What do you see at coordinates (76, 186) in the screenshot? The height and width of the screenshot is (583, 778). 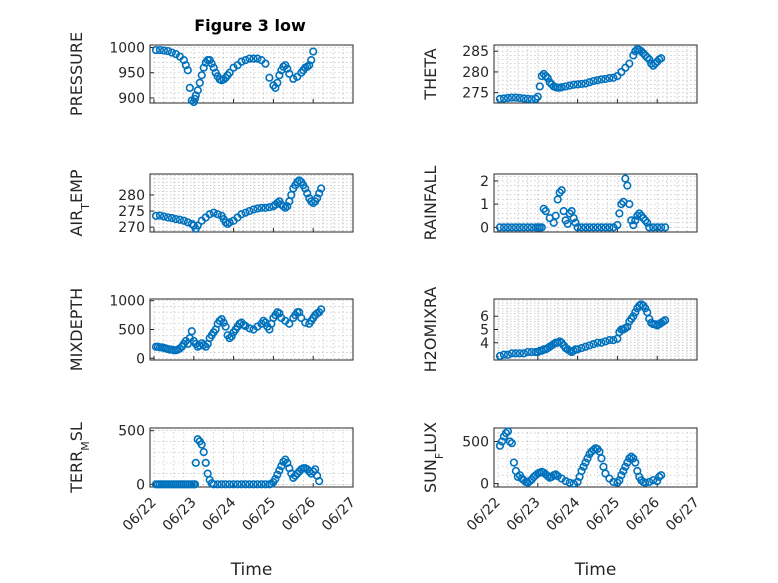 I see `y-axis-label-part: EMP` at bounding box center [76, 186].